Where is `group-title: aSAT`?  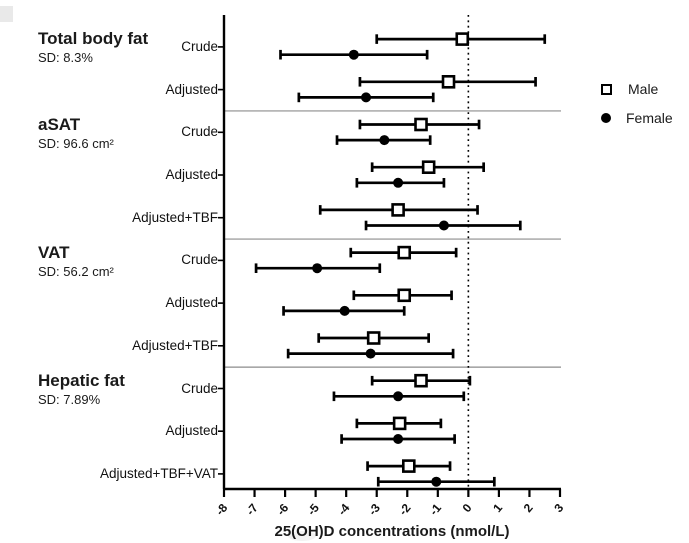 group-title: aSAT is located at coordinates (59, 124).